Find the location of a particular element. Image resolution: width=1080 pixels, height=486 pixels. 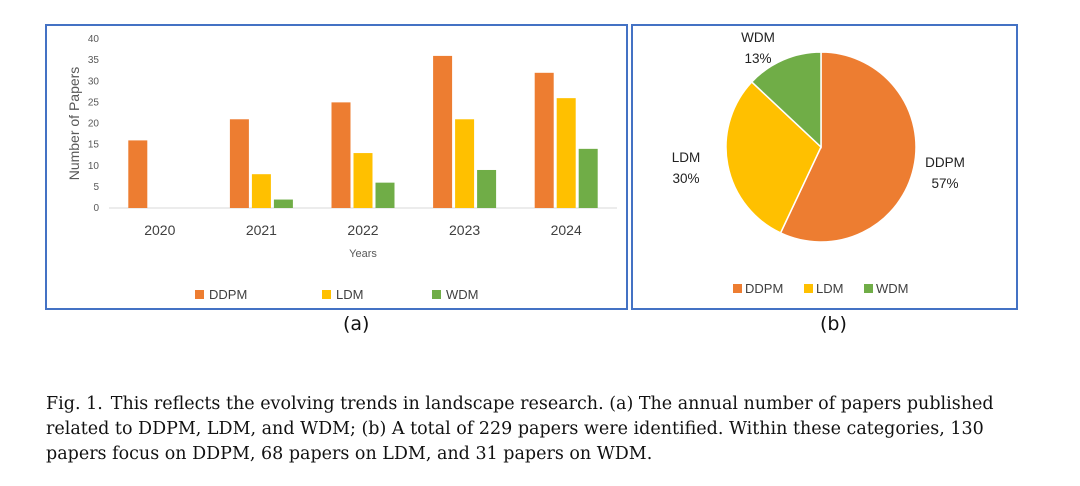

y-tick-label: 35 is located at coordinates (94, 60).